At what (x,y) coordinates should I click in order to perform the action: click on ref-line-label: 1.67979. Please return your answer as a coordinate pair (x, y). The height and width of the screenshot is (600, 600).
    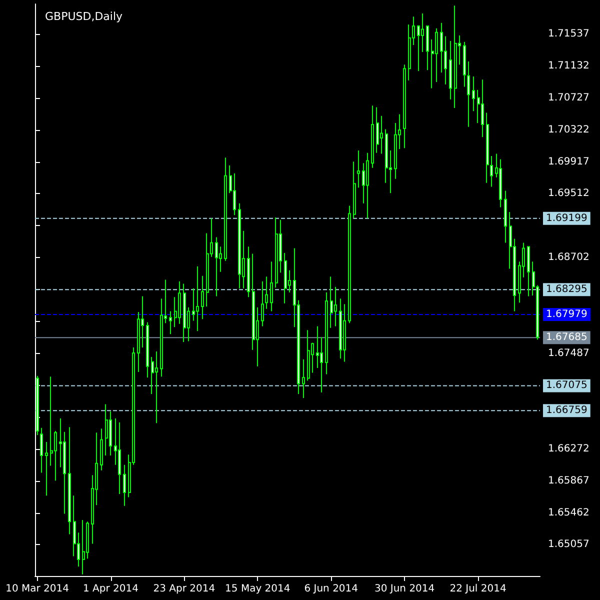
    Looking at the image, I should click on (567, 314).